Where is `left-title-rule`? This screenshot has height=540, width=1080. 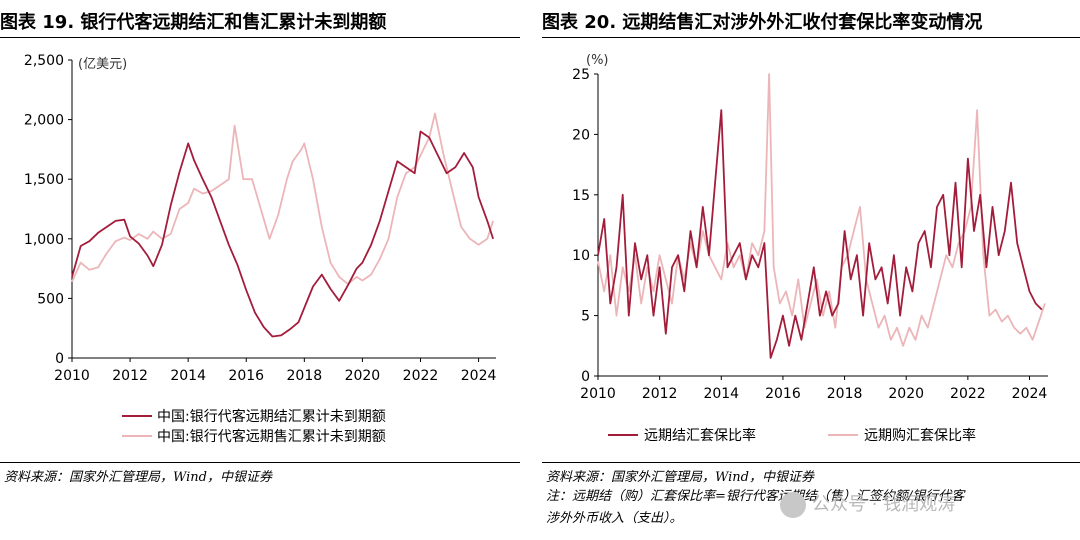
left-title-rule is located at coordinates (260, 37).